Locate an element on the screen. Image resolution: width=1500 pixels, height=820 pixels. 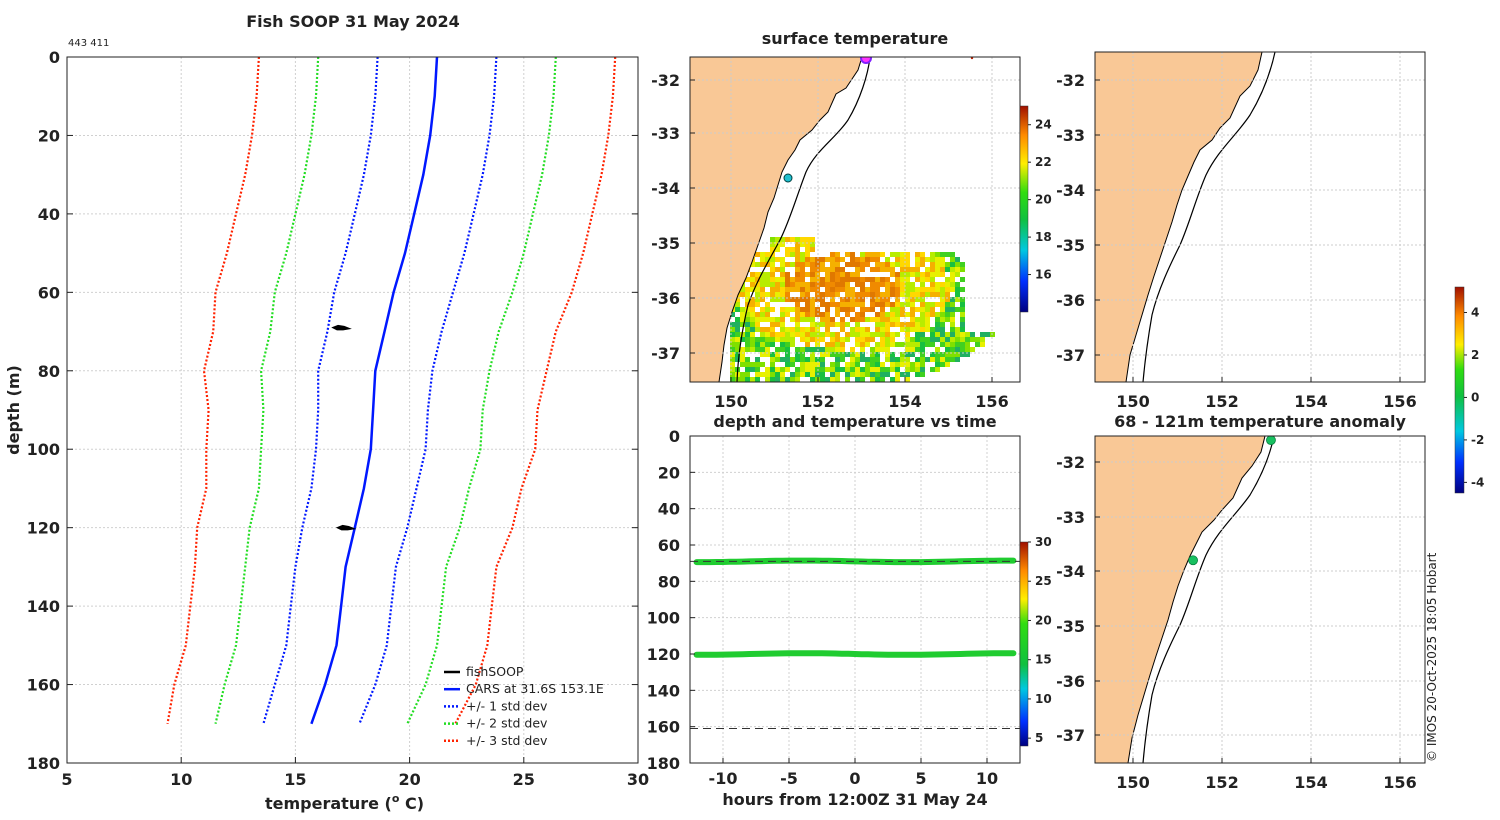
ts-xtick-label: 10 is located at coordinates (987, 778).